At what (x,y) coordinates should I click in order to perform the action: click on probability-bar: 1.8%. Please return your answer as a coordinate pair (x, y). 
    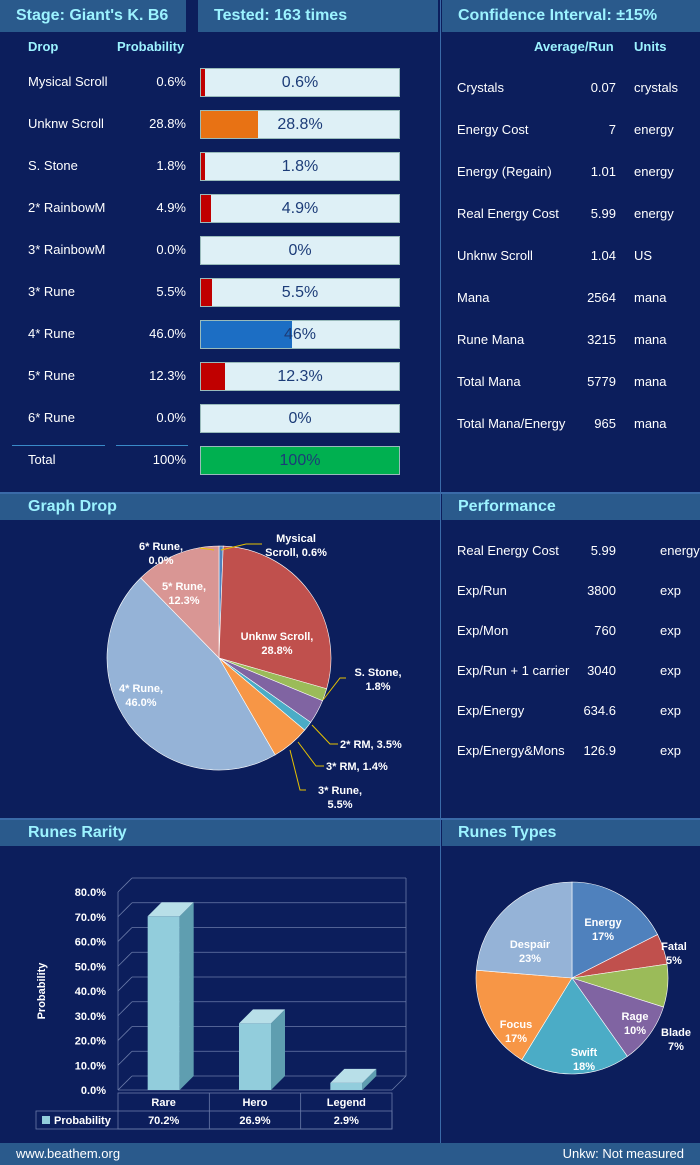
    Looking at the image, I should click on (300, 166).